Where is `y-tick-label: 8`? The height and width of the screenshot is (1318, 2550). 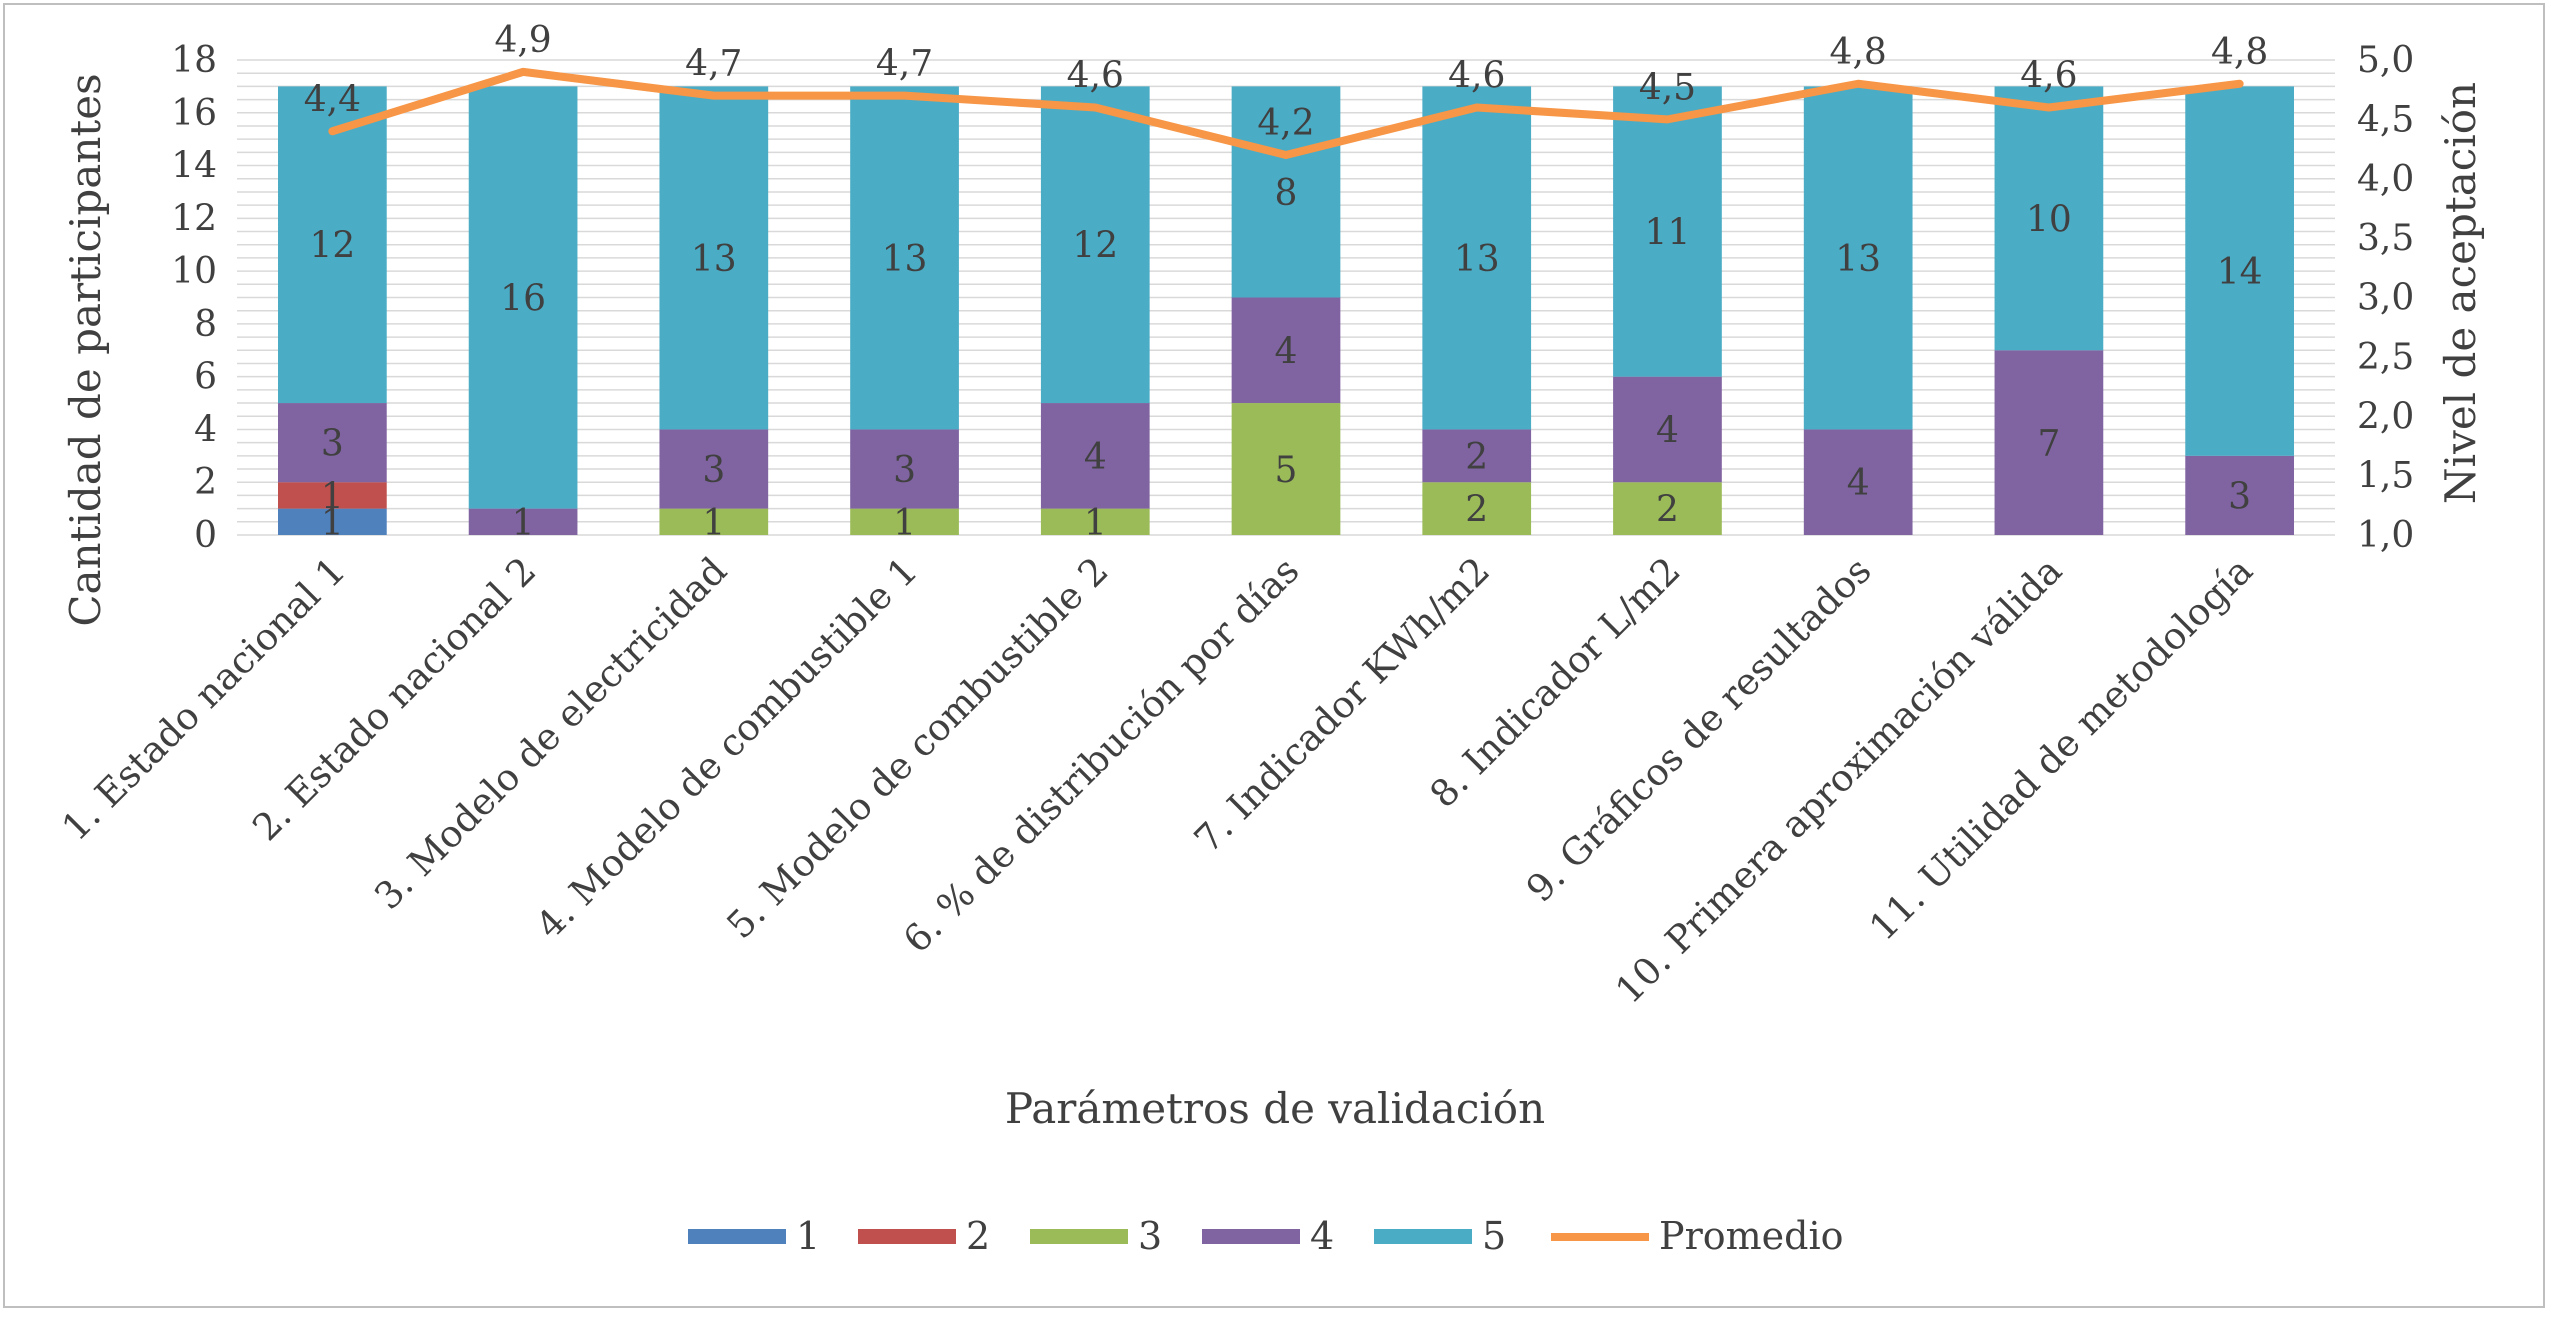
y-tick-label: 8 is located at coordinates (205, 324).